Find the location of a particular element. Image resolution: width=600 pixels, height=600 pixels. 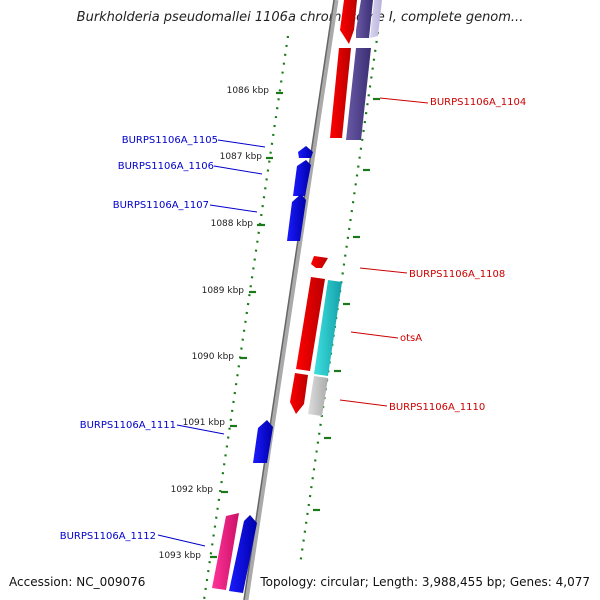

accession-text: Accession: NC_009076 is located at coordinates (77, 582).